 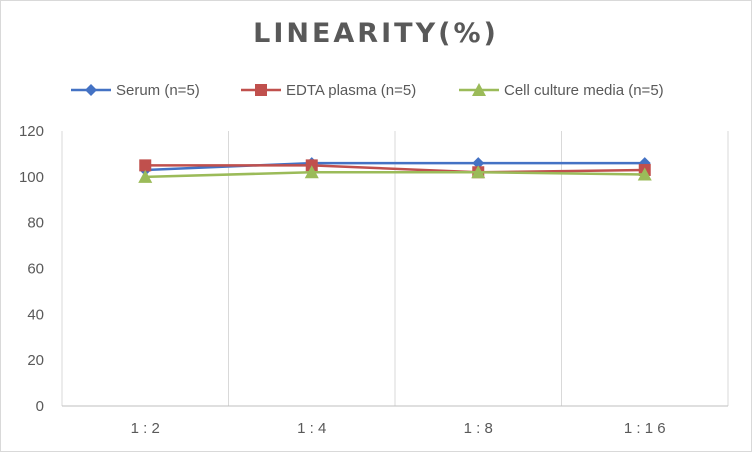 I want to click on y-tick-label: 100, so click(x=31, y=177).